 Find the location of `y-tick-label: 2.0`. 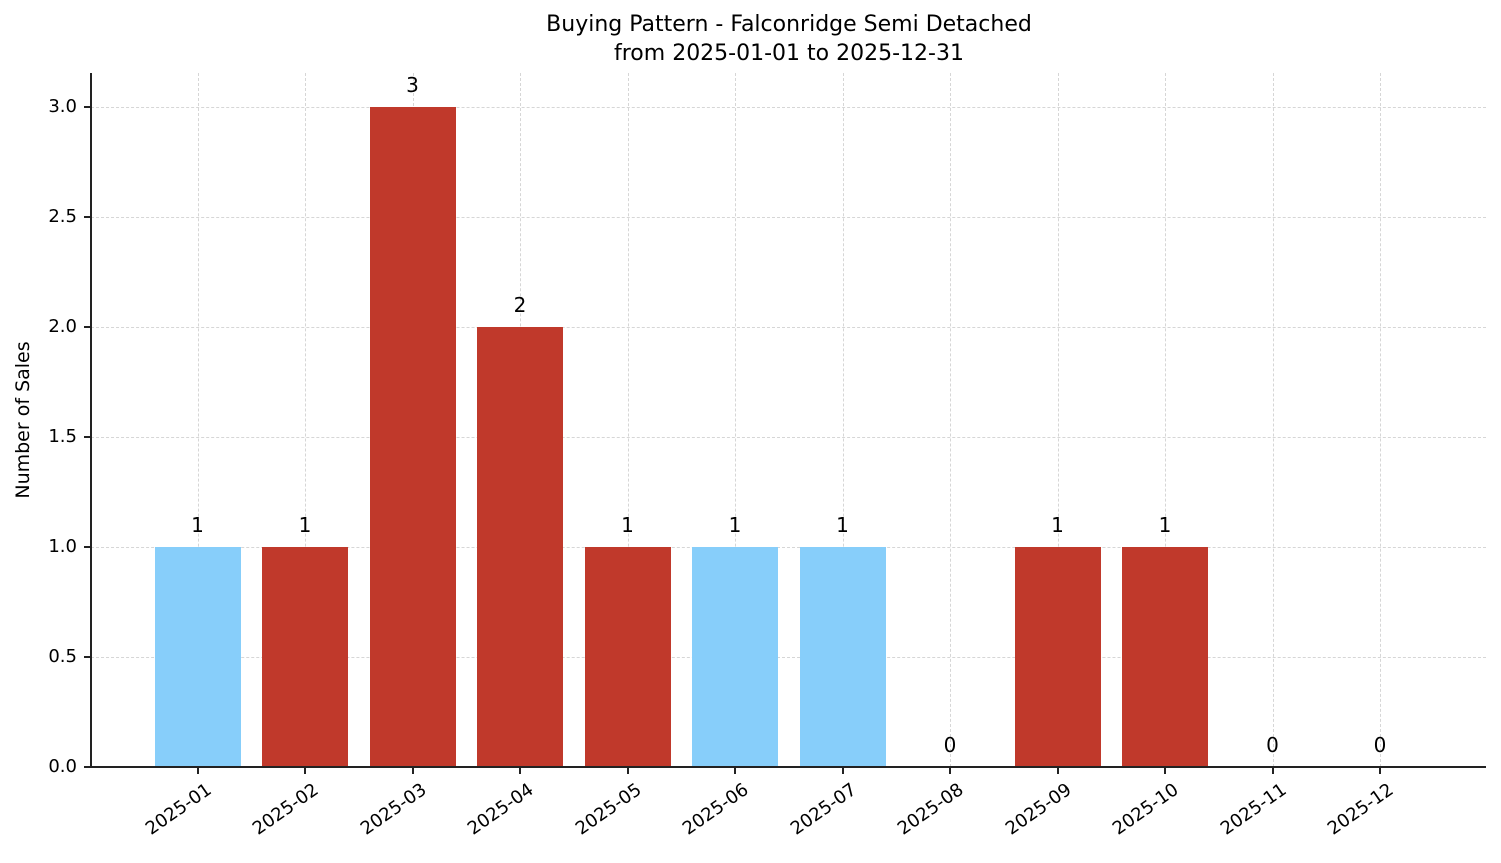

y-tick-label: 2.0 is located at coordinates (62, 326).